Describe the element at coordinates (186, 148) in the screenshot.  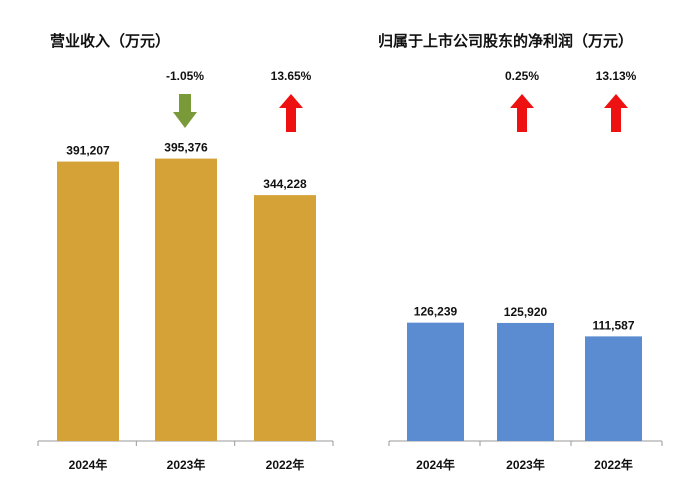
I see `revenue-value-label-2: 395,376` at that location.